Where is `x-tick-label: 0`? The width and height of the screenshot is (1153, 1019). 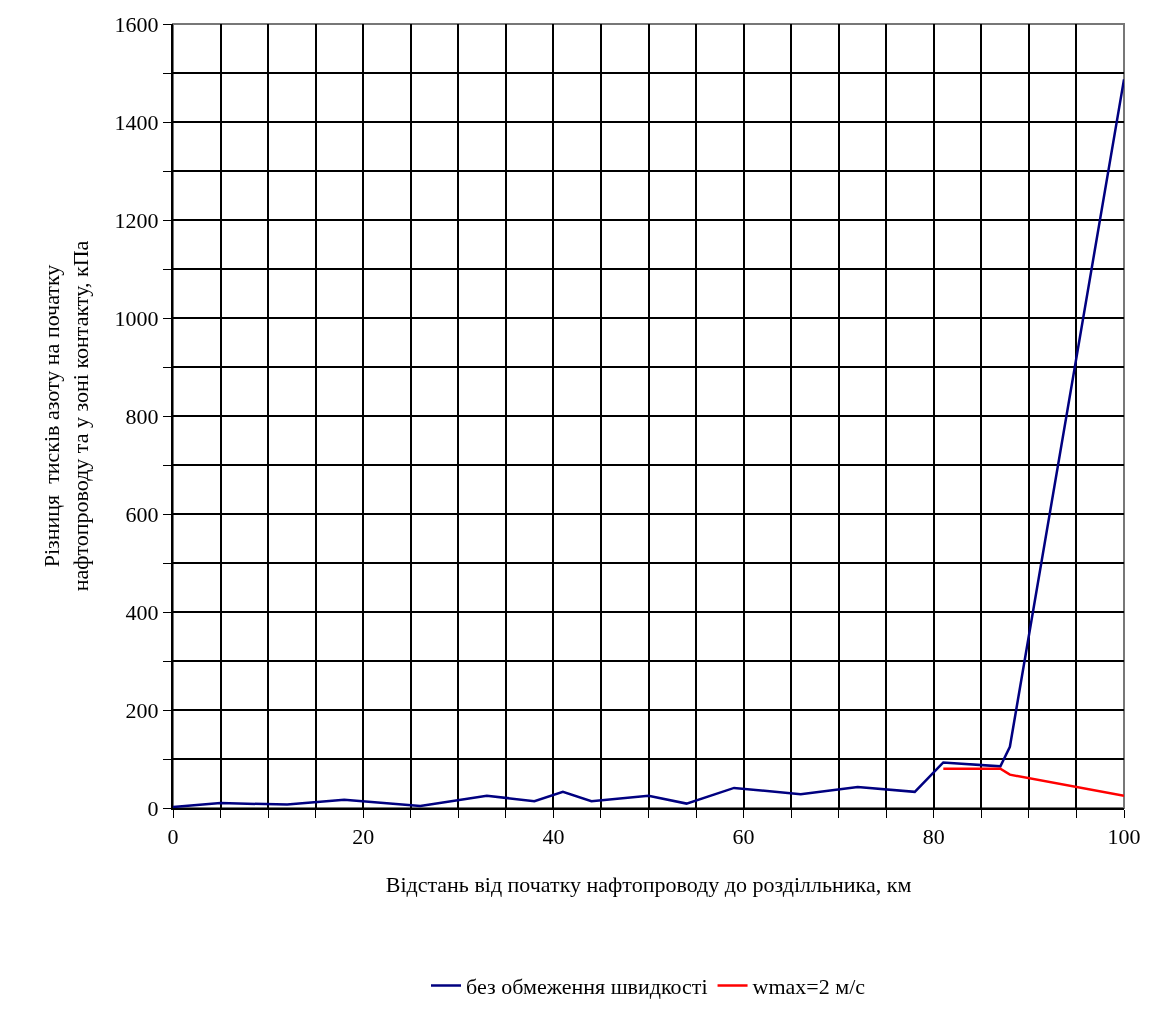
x-tick-label: 0 is located at coordinates (173, 837).